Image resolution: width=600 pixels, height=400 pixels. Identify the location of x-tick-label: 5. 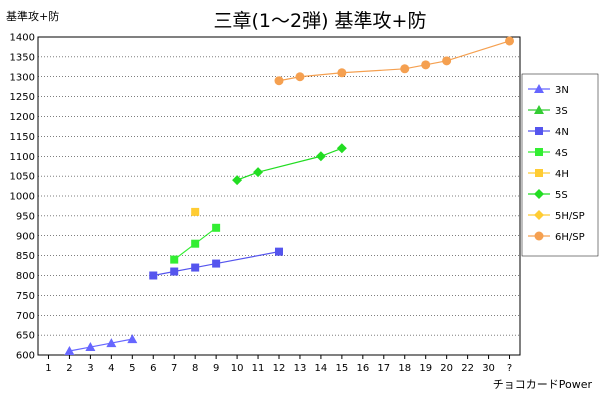
(132, 368).